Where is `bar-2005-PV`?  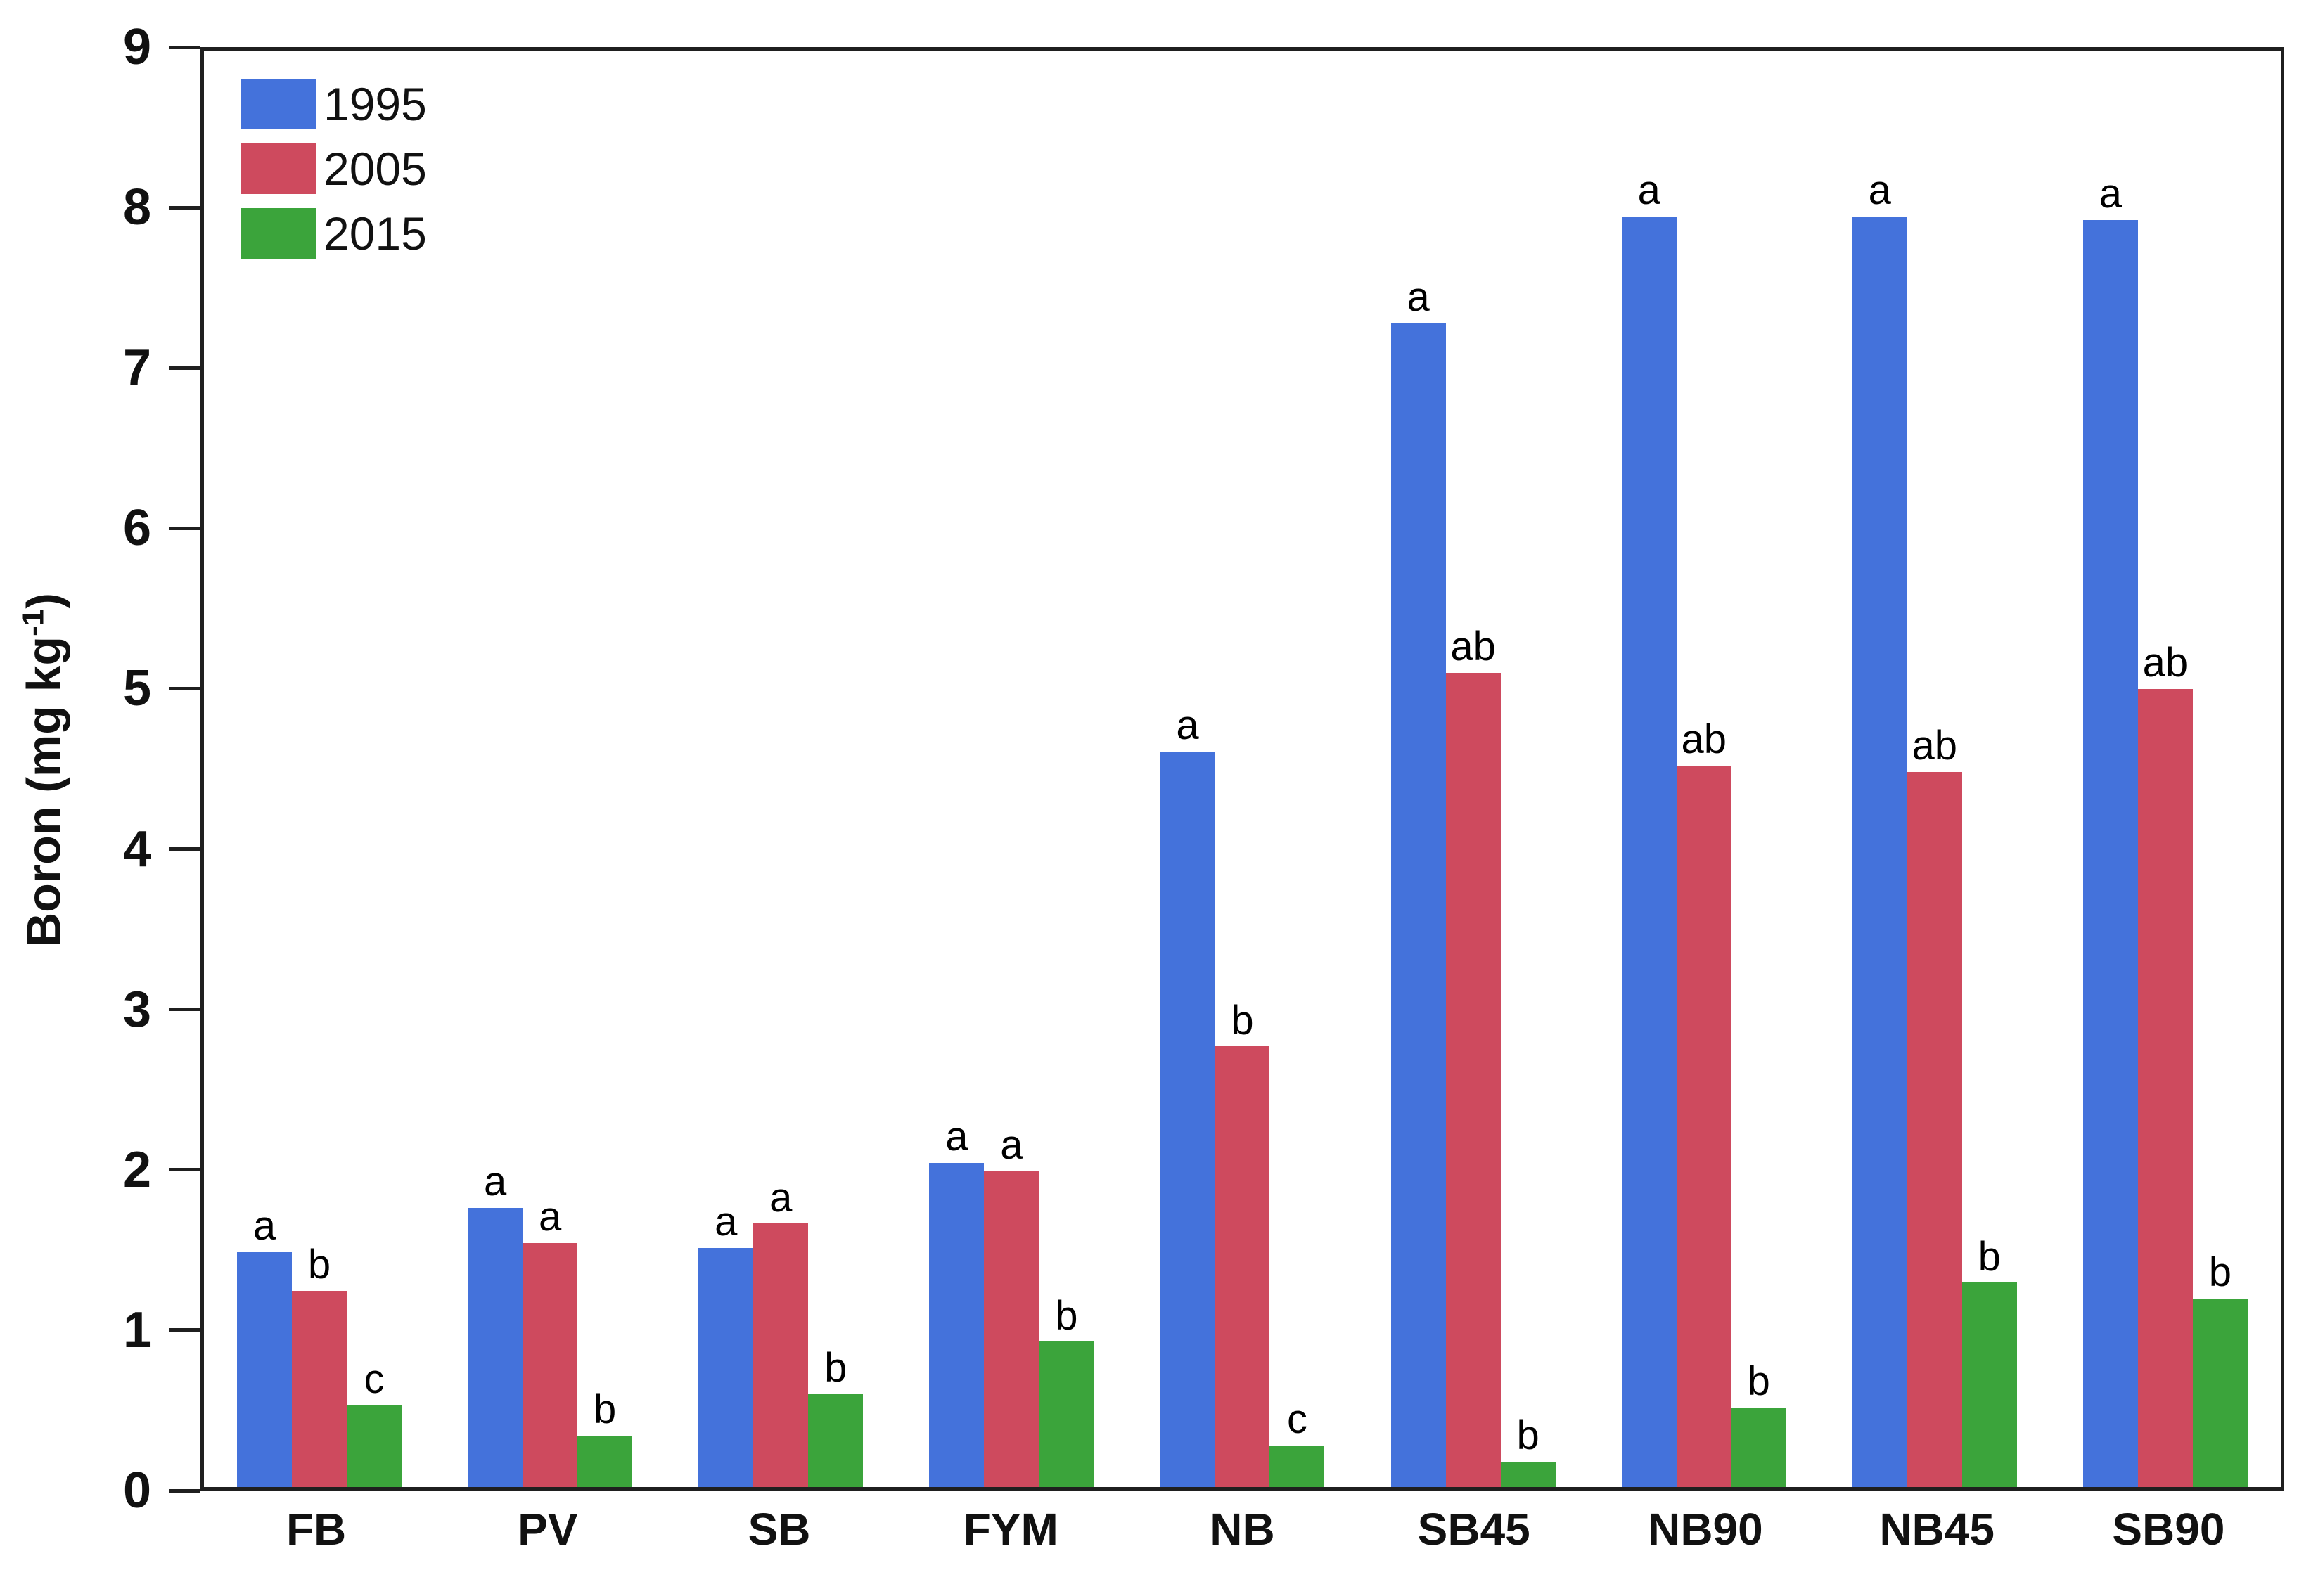
bar-2005-PV is located at coordinates (551, 1364).